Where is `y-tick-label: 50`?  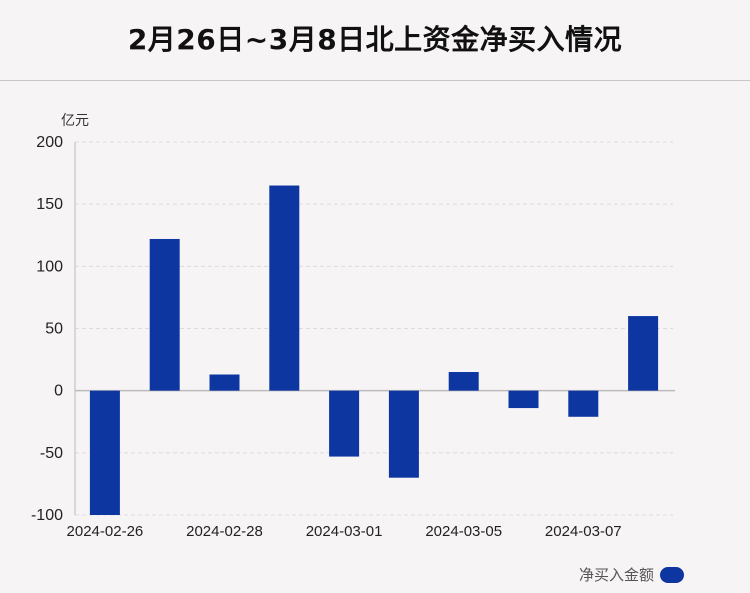 y-tick-label: 50 is located at coordinates (54, 329).